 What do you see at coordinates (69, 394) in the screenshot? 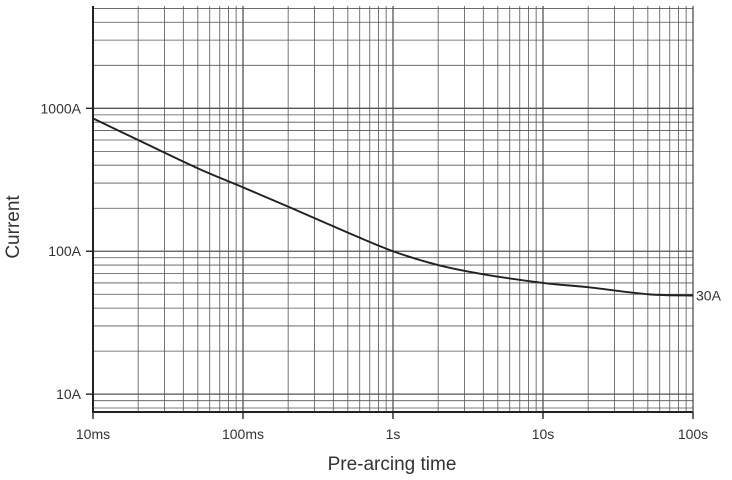
I see `y-tick-label: 10A` at bounding box center [69, 394].